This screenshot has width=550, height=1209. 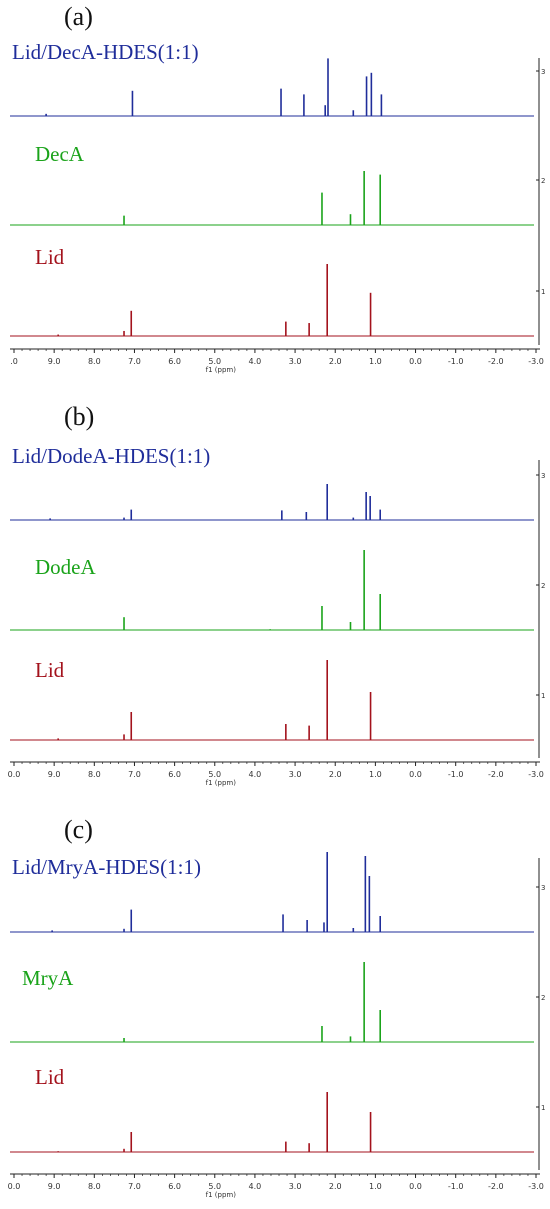 I want to click on panel-2-x-axis-label: f1 (ppm), so click(x=221, y=1195).